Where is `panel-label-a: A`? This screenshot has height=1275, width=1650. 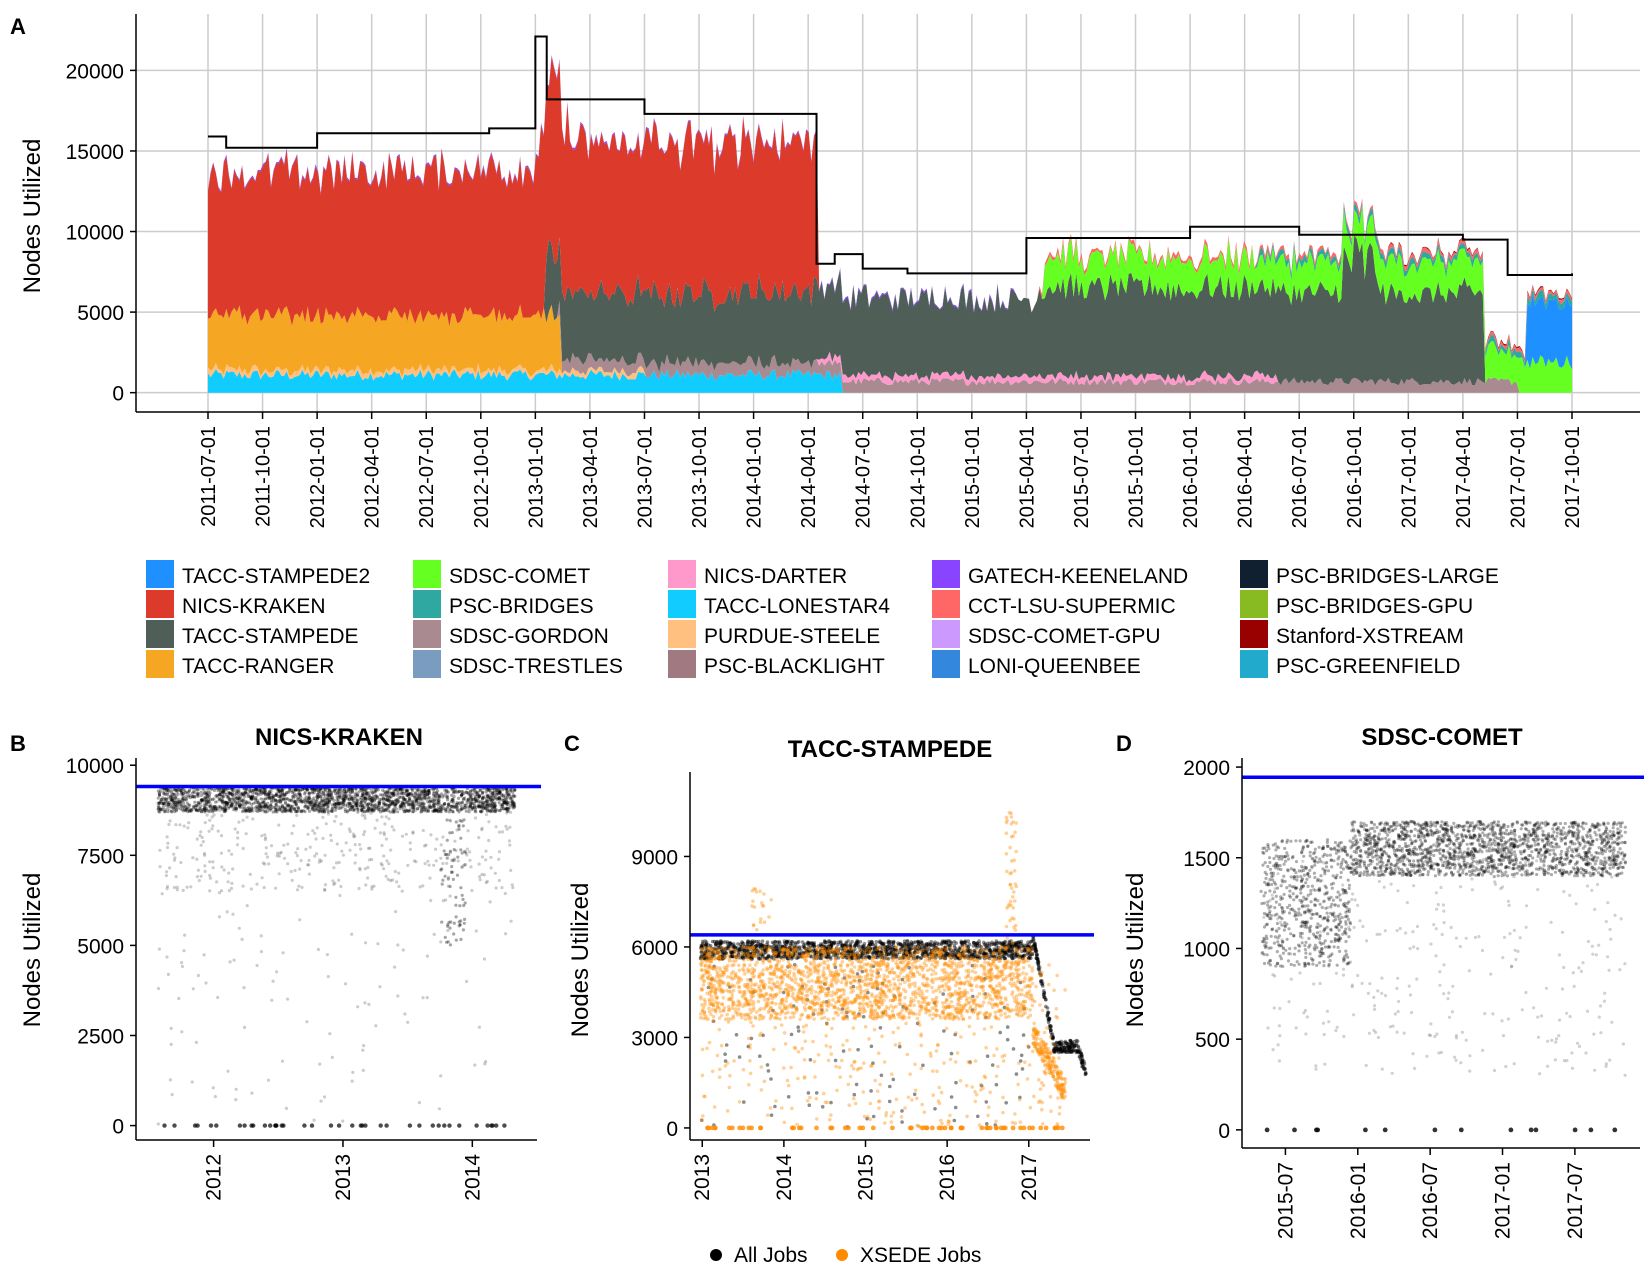 panel-label-a: A is located at coordinates (18, 26).